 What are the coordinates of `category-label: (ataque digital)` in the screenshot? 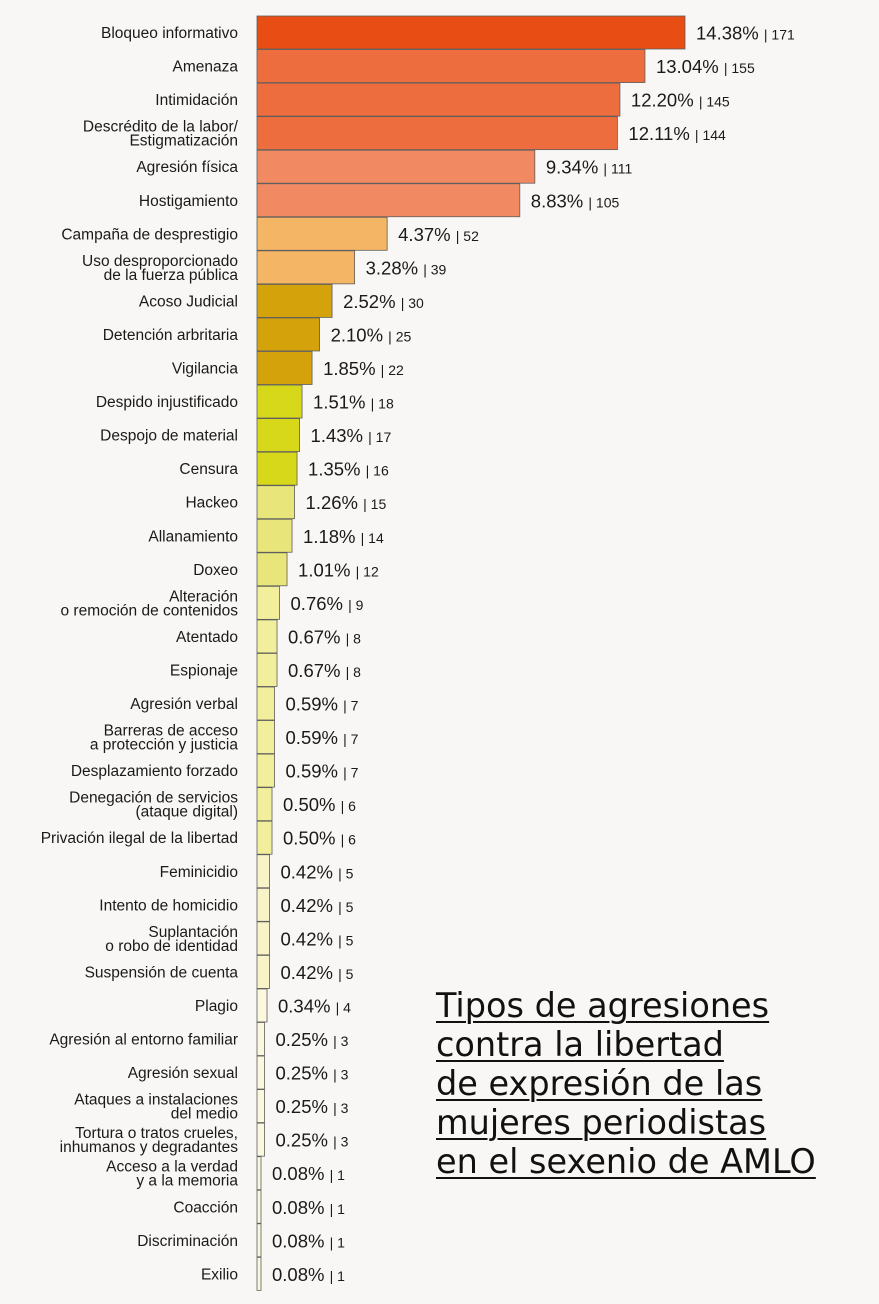 It's located at (186, 812).